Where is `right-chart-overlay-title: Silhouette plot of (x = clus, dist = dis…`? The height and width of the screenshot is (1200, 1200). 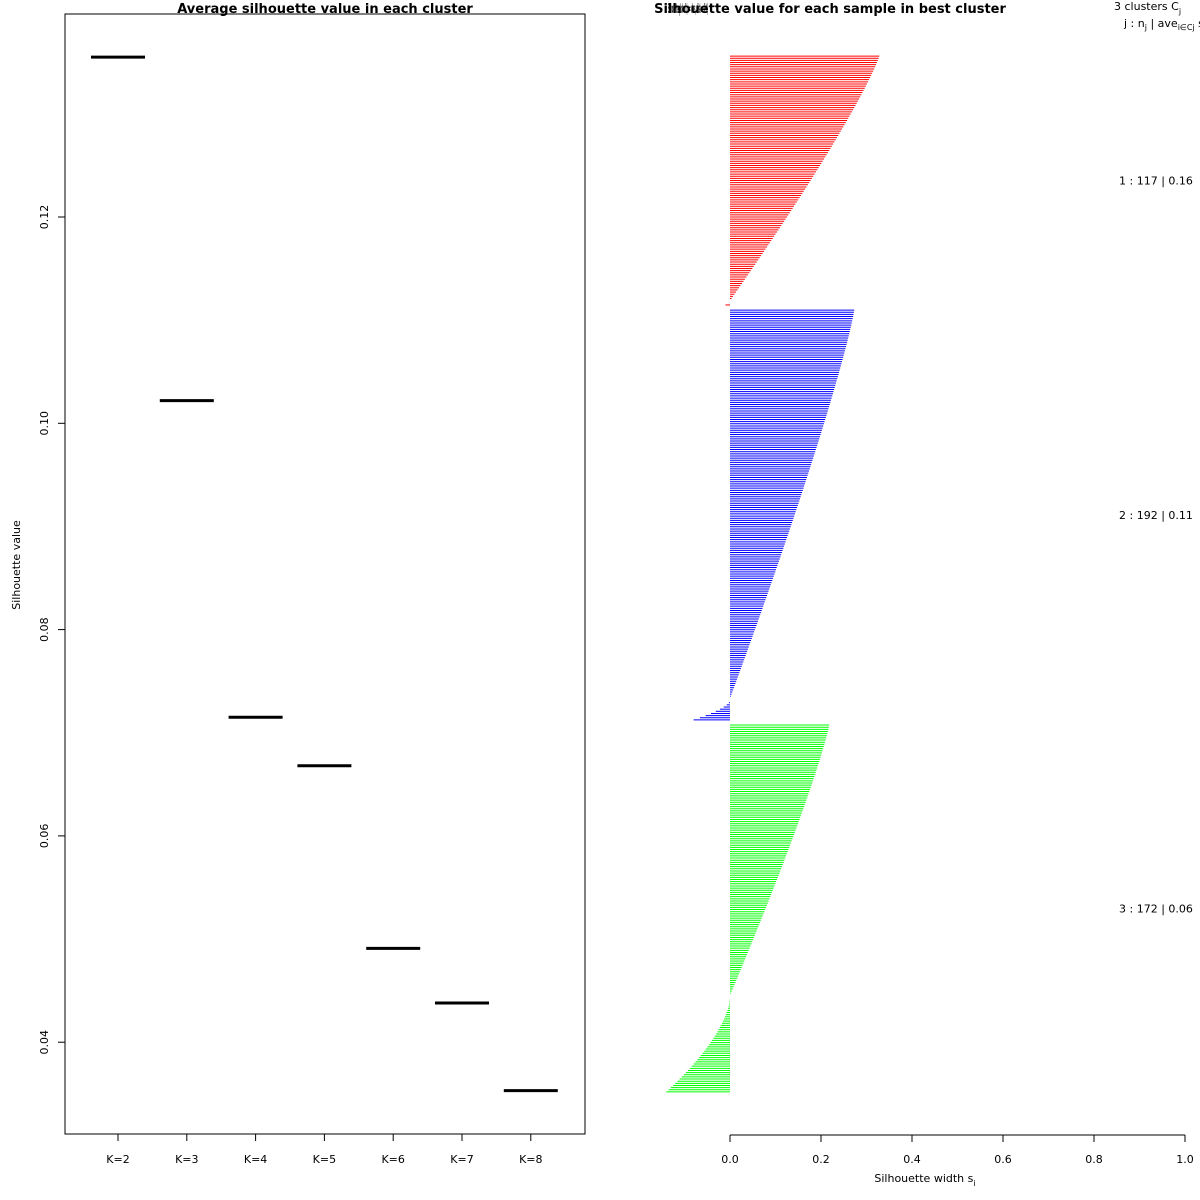
right-chart-overlay-title: Silhouette plot of (x = clus, dist = dis… is located at coordinates (688, 9).